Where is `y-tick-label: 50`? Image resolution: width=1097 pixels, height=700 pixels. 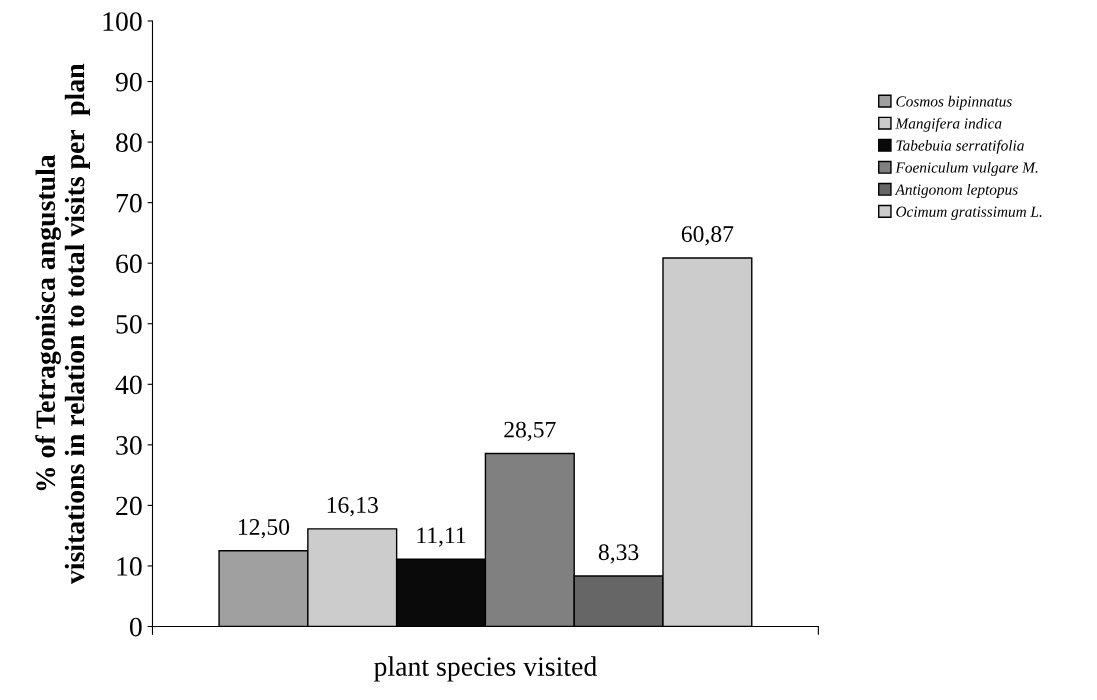
y-tick-label: 50 is located at coordinates (129, 324).